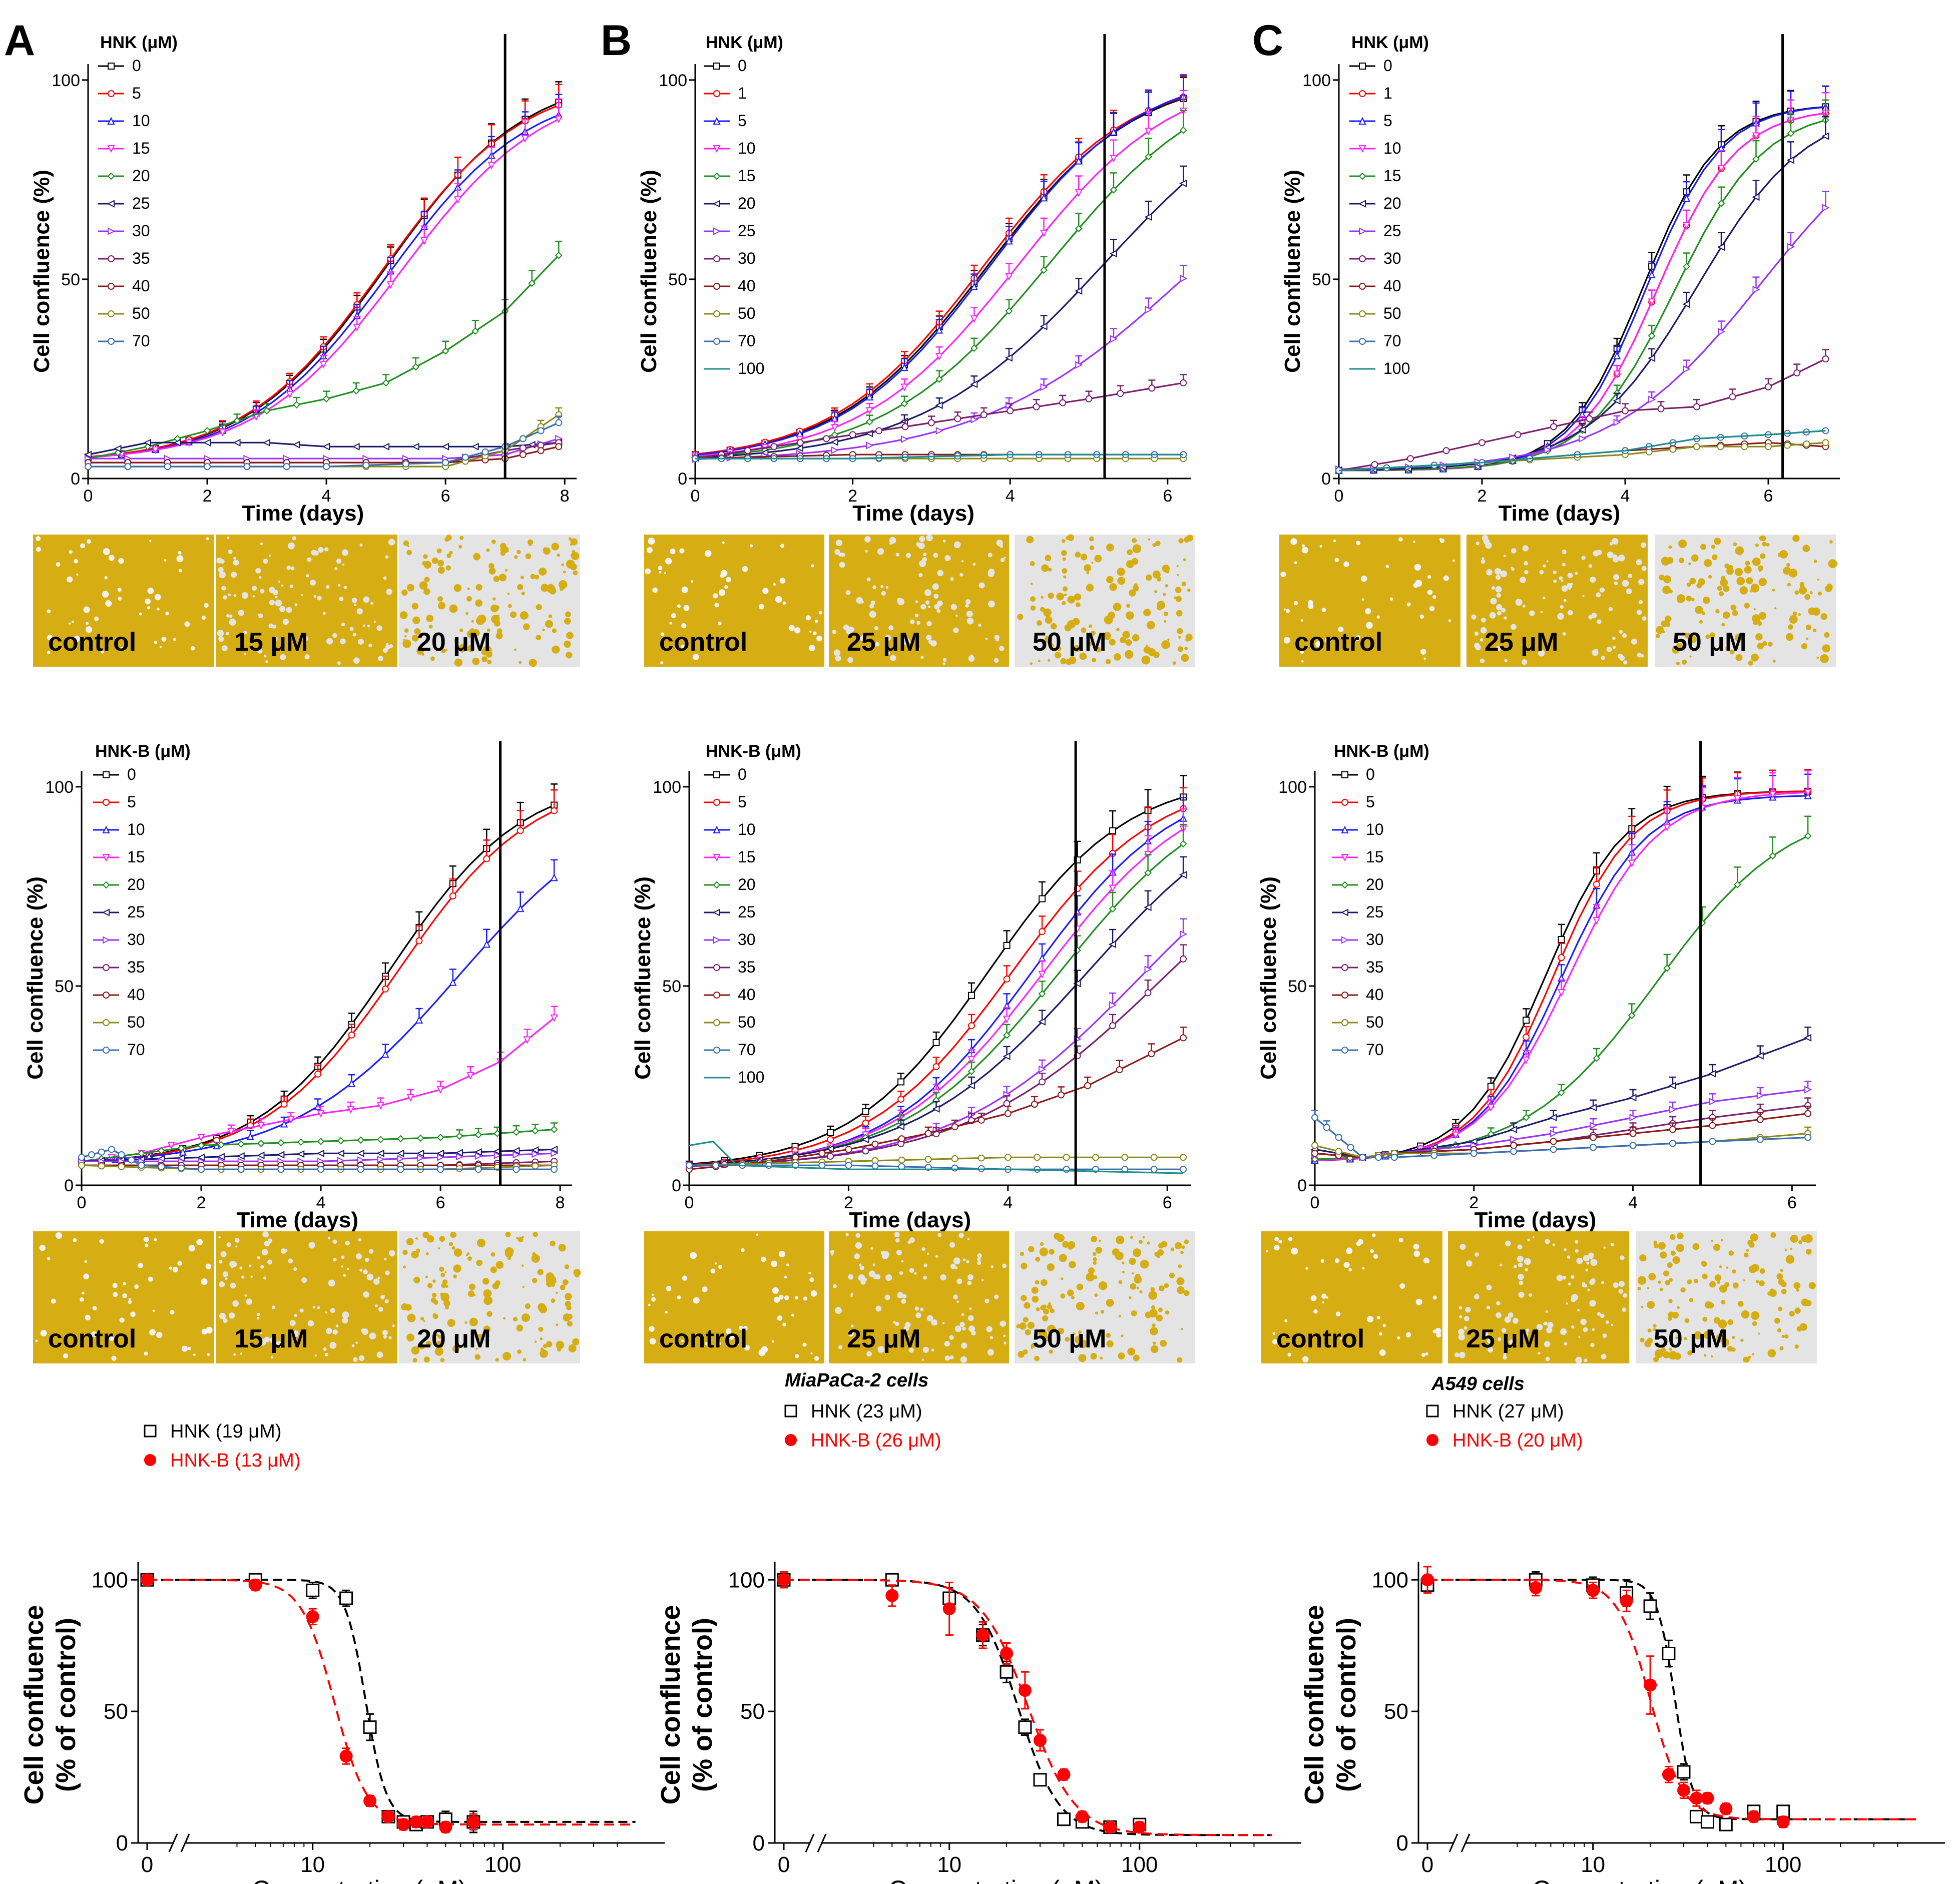 The image size is (1960, 1884). What do you see at coordinates (82, 1202) in the screenshot?
I see `x-tick-label: 0` at bounding box center [82, 1202].